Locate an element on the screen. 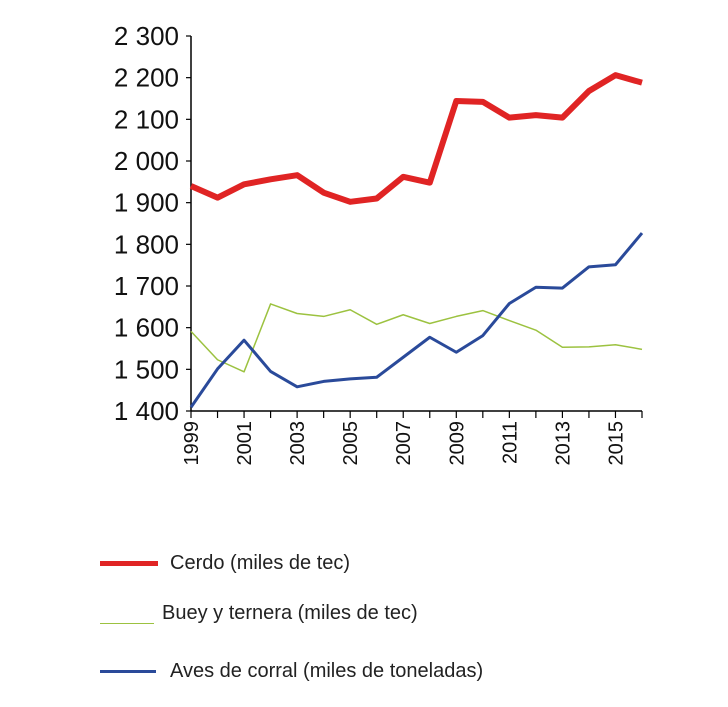 This screenshot has height=707, width=728. y-tick-label: 2 200 is located at coordinates (146, 78).